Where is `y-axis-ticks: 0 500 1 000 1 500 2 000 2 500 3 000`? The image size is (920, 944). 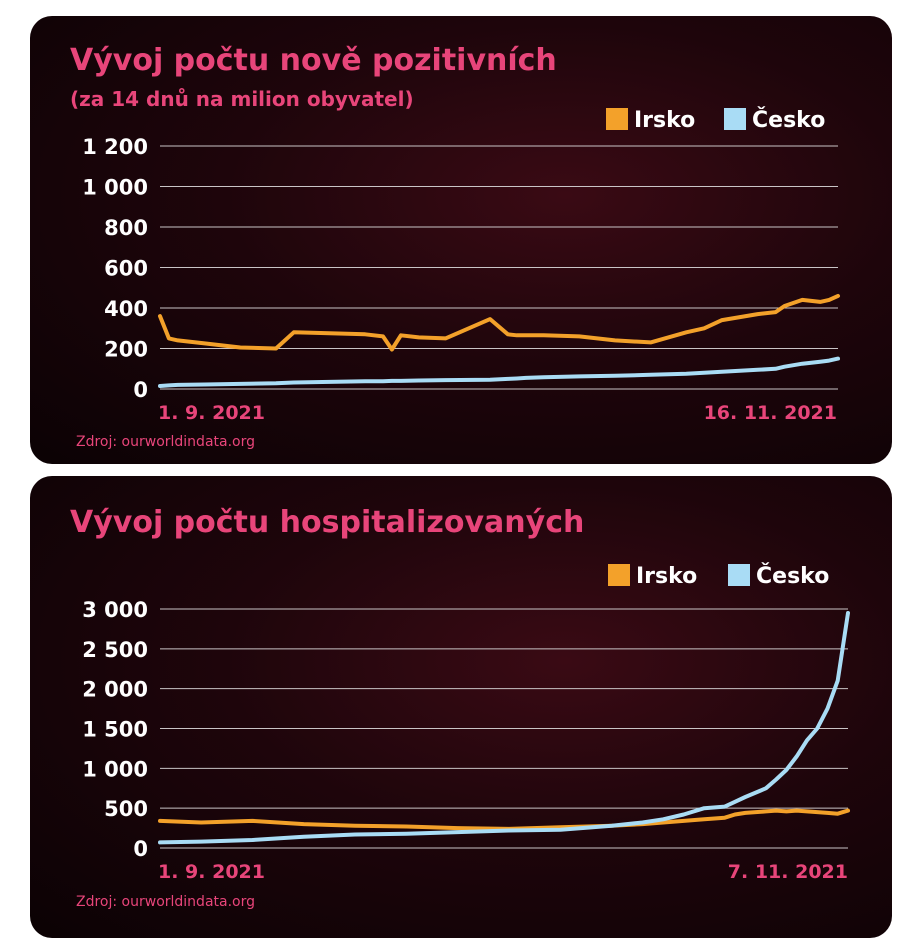
y-axis-ticks: 0 500 1 000 1 500 2 000 2 500 3 000 is located at coordinates (115, 729).